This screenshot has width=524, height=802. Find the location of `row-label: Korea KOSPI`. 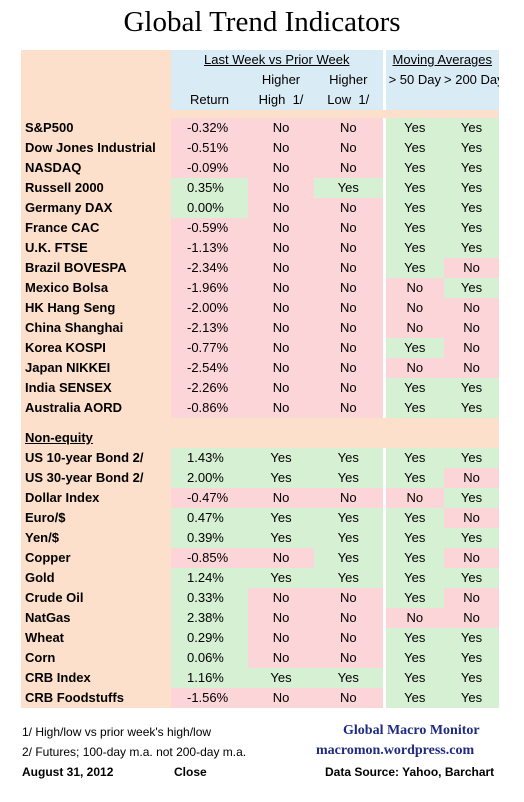

row-label: Korea KOSPI is located at coordinates (96, 348).